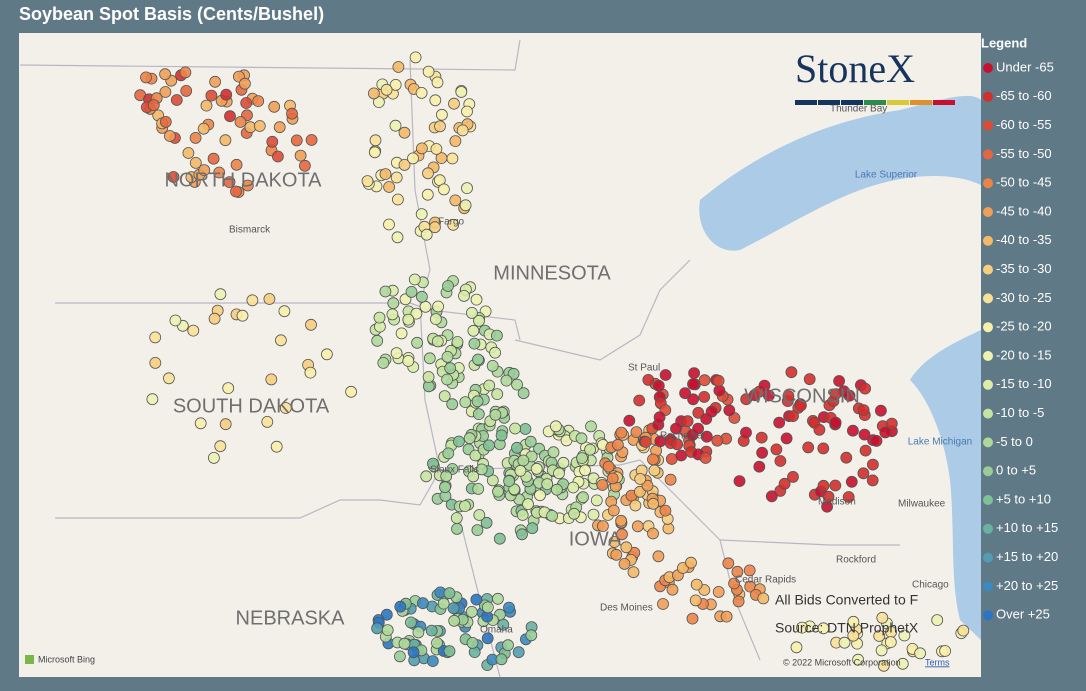 The width and height of the screenshot is (1086, 691). I want to click on legend-label: Over +25, so click(1023, 614).